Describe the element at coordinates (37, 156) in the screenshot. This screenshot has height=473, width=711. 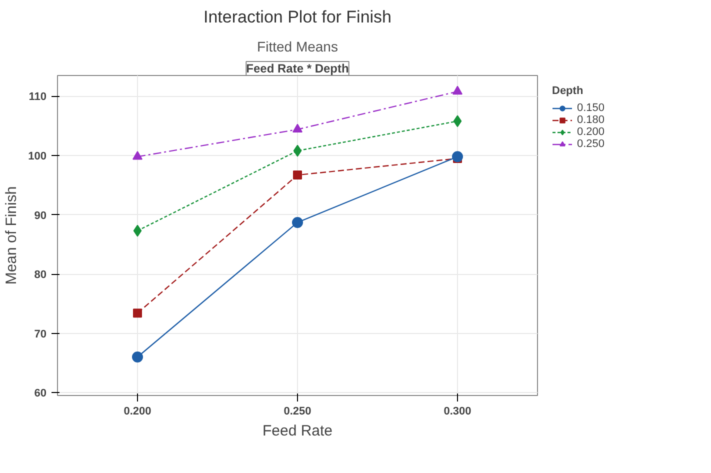
I see `y-tick-label: 100` at that location.